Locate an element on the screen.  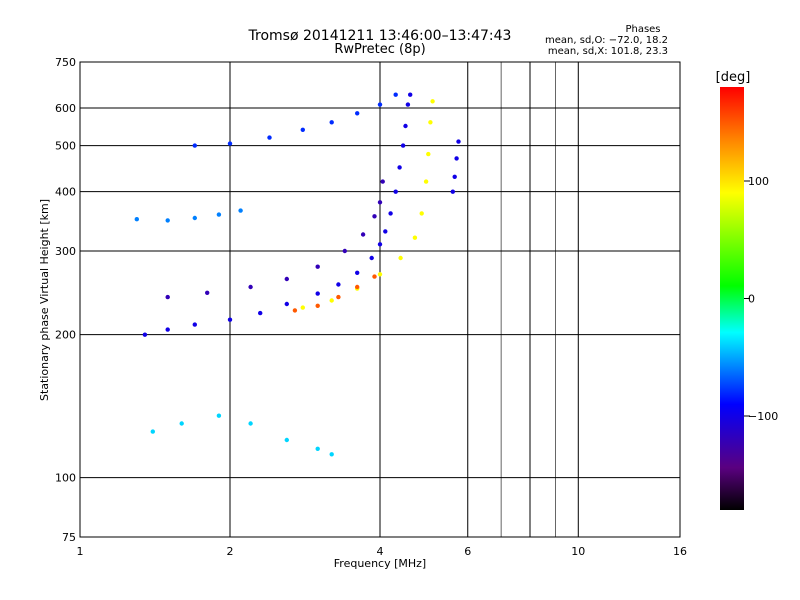
y-tick-label: 200 is located at coordinates (65, 335).